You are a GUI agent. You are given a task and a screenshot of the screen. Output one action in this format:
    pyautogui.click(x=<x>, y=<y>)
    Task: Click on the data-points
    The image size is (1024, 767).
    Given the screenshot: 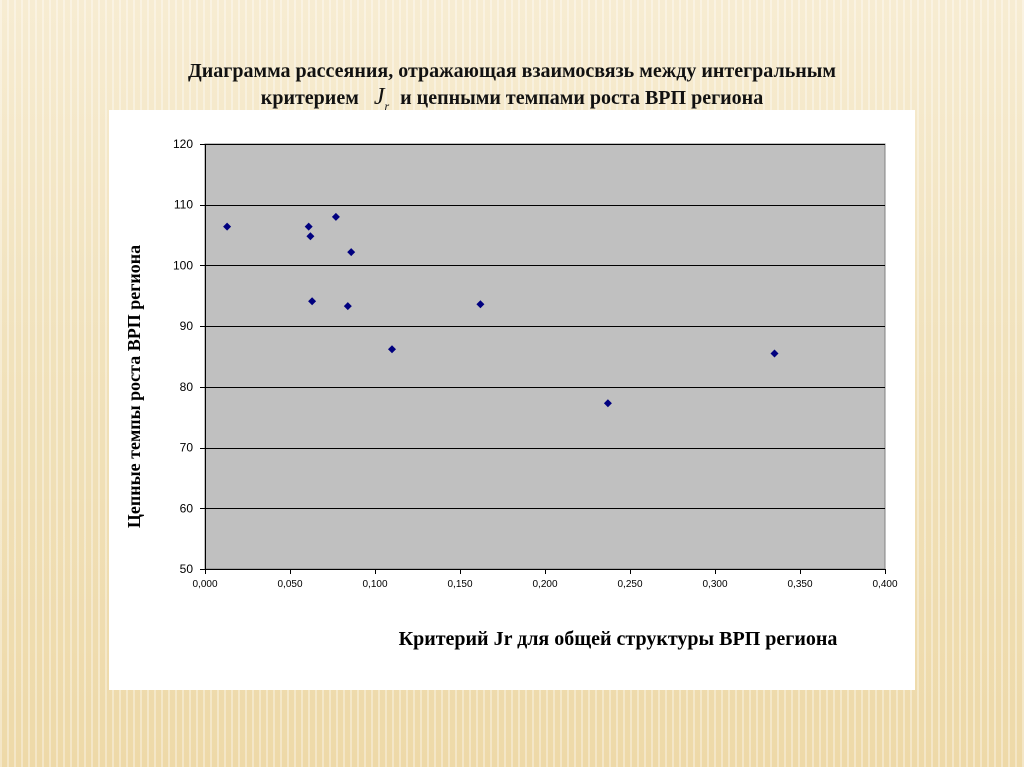 What is the action you would take?
    pyautogui.click(x=501, y=310)
    